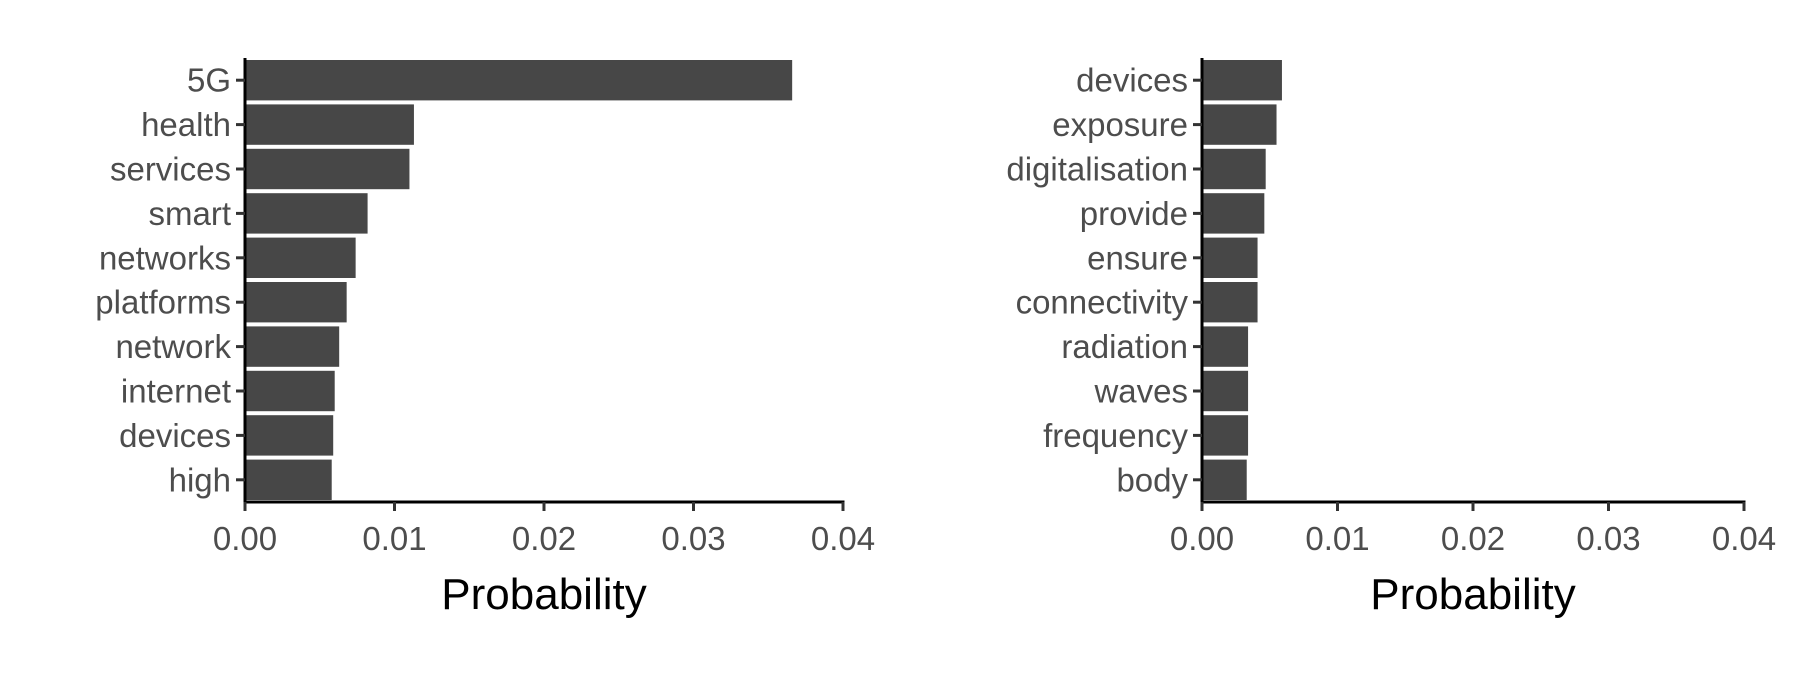  Describe the element at coordinates (327, 169) in the screenshot. I see `bar-services` at that location.